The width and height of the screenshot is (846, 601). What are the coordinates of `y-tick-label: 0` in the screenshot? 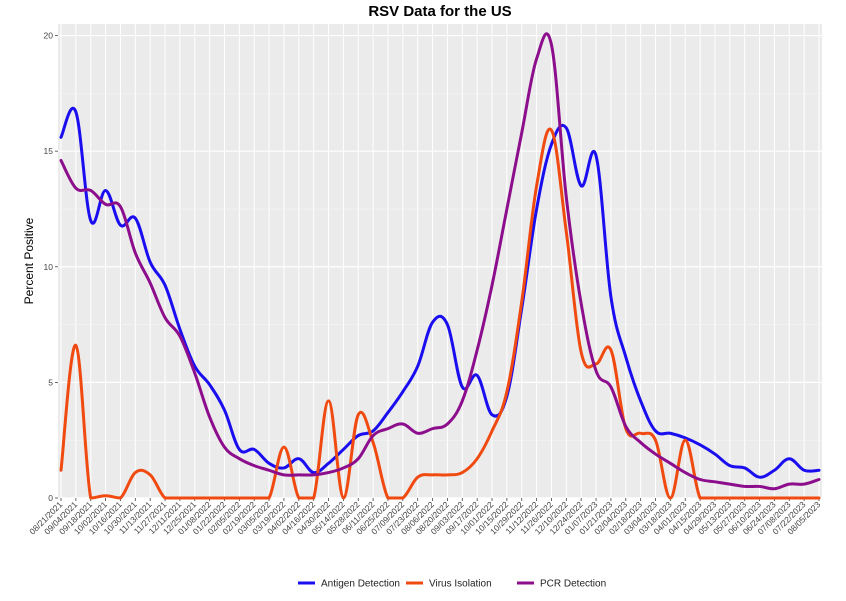 It's located at (50, 498).